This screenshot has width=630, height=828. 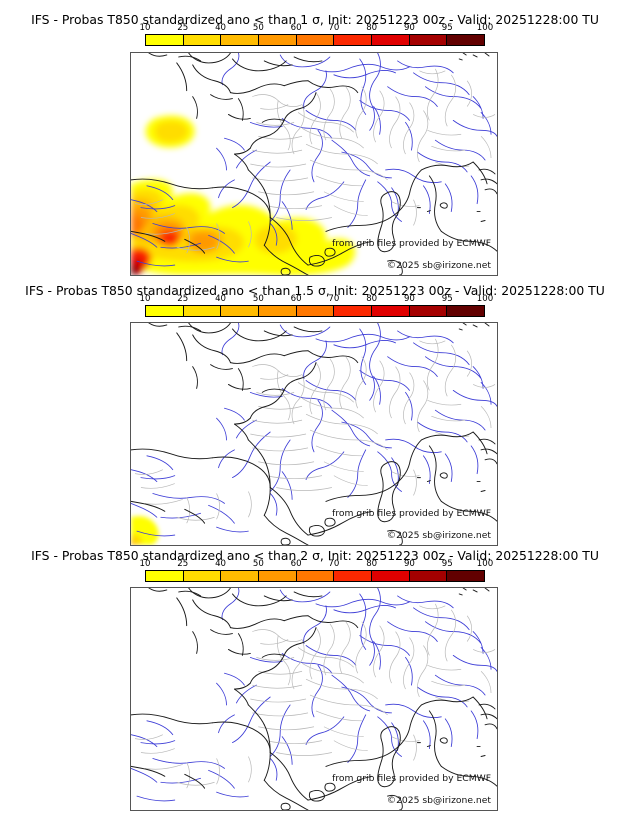 I want to click on panel-3-colorbar-swatches, so click(x=315, y=576).